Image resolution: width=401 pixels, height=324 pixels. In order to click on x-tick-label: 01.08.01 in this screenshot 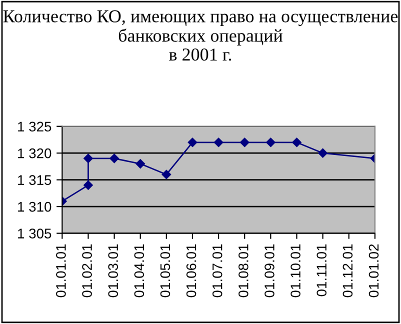, I will do `click(243, 271)`.